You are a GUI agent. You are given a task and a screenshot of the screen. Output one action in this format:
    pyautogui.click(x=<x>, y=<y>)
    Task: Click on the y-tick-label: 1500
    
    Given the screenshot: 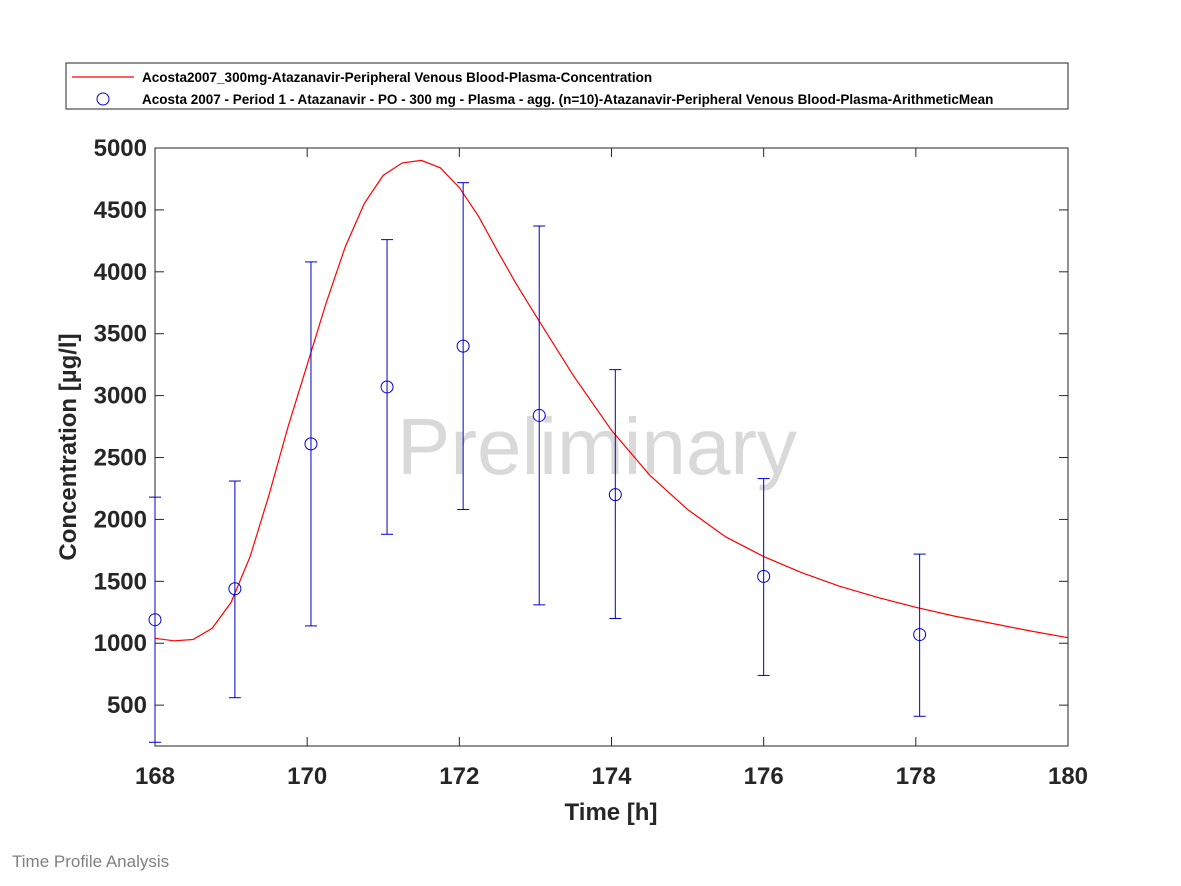 What is the action you would take?
    pyautogui.click(x=120, y=581)
    